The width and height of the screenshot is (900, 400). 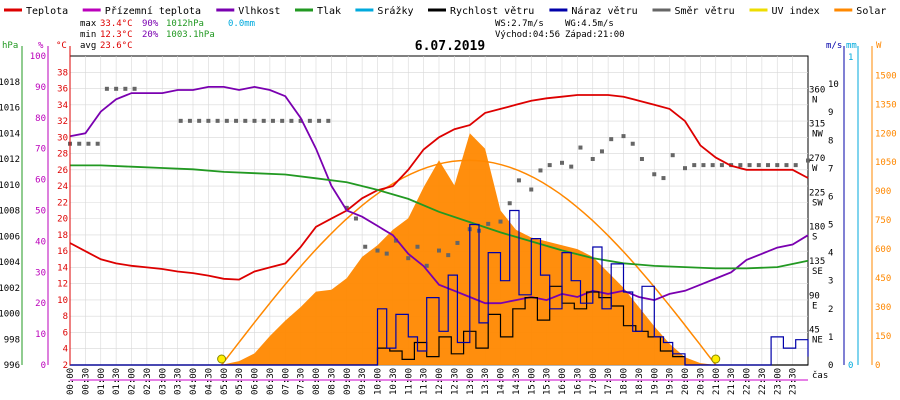 I want to click on x-tick-label-29: 14:30, so click(x=517, y=381).